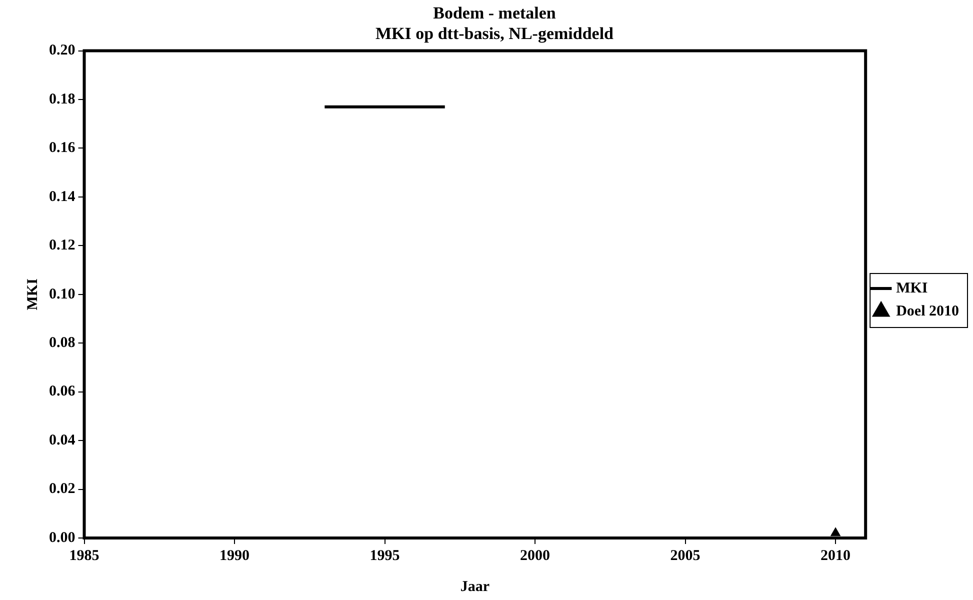 This screenshot has height=600, width=973. What do you see at coordinates (475, 586) in the screenshot?
I see `x-axis-title: Jaar` at bounding box center [475, 586].